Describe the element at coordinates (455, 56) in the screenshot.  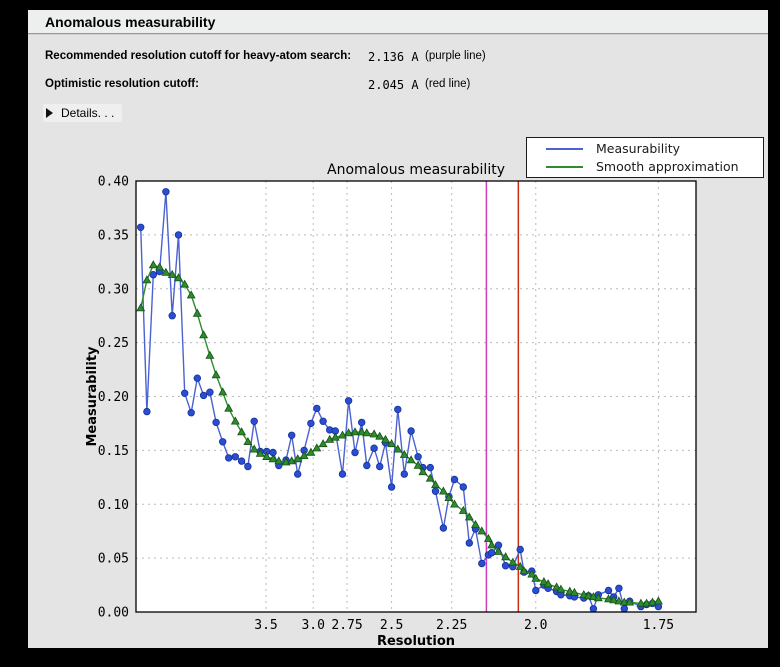
I see `recommended-cutoff-note: (purple line)` at that location.